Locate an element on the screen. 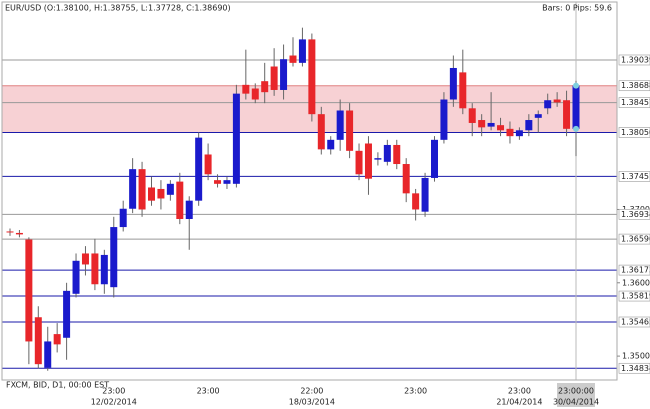 The image size is (650, 409). level-label: 1.36934 is located at coordinates (635, 214).